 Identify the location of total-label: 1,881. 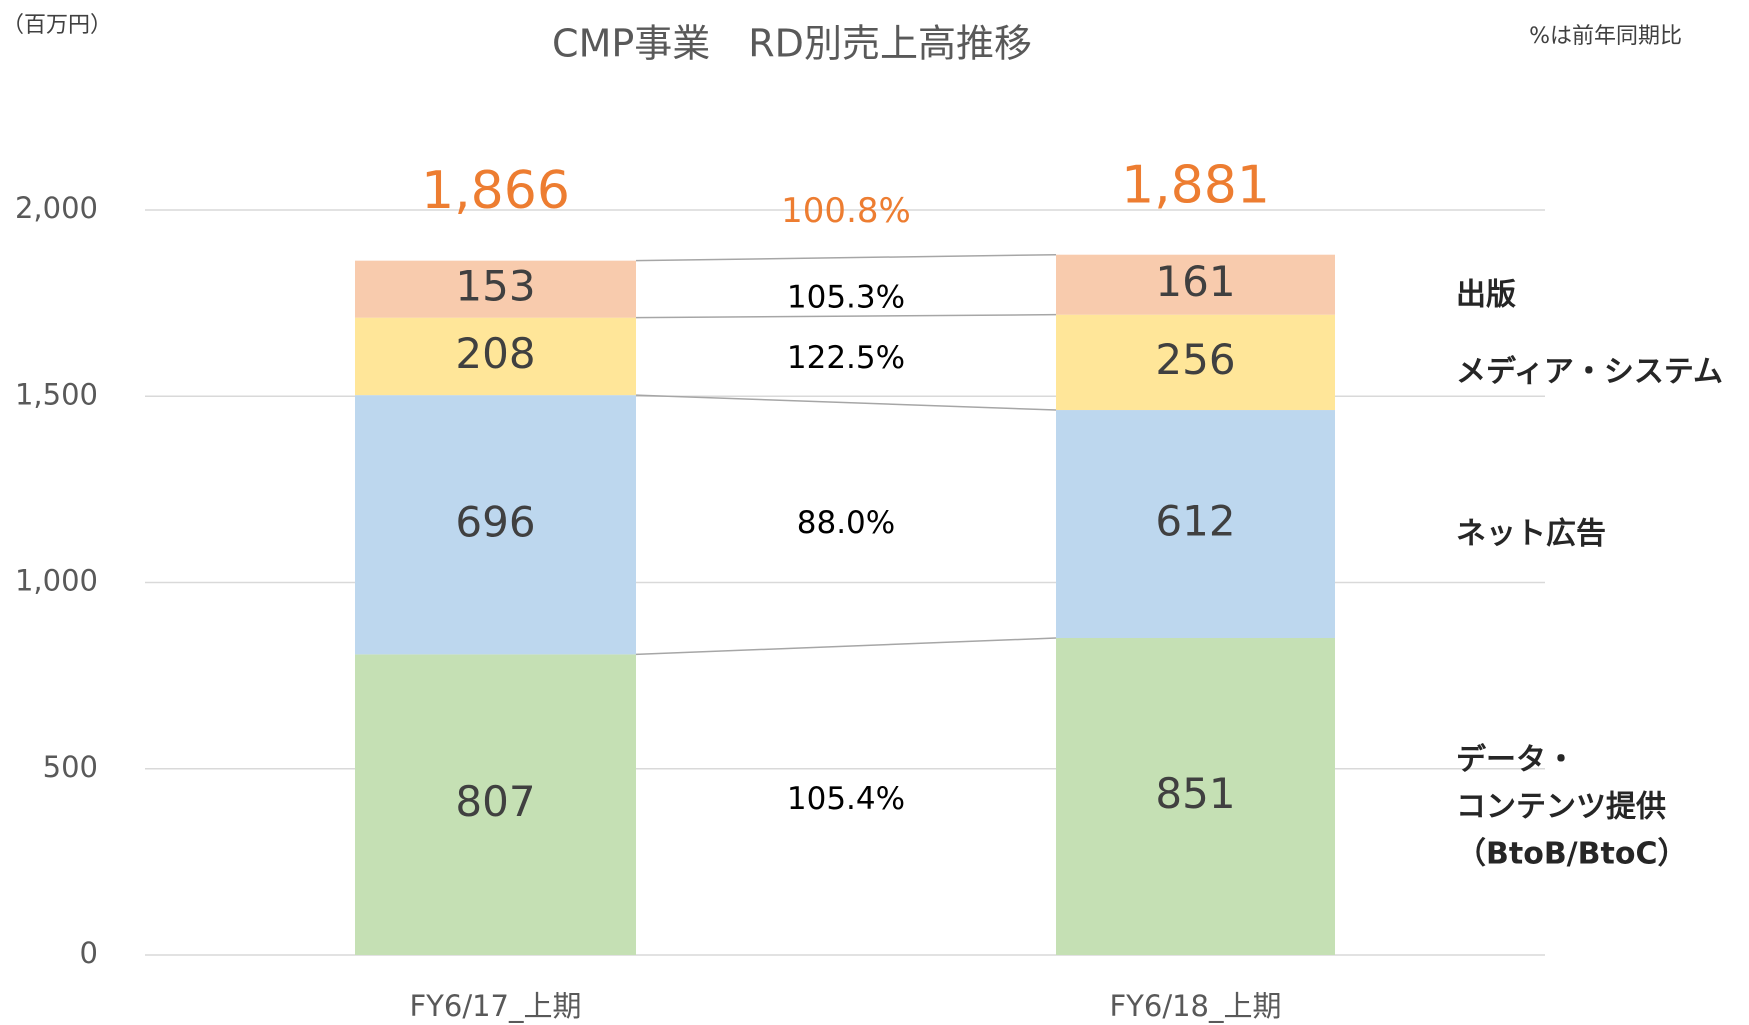
(1195, 185).